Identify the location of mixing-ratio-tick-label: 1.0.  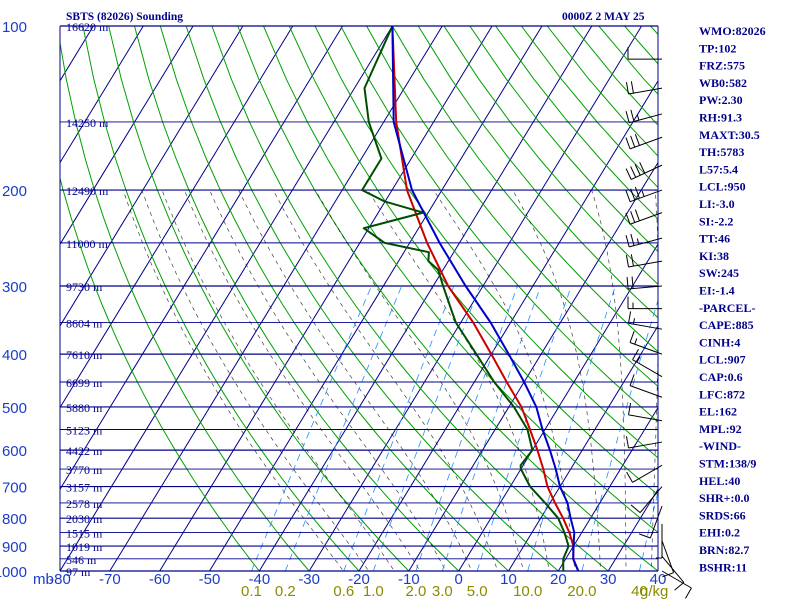
(373, 591).